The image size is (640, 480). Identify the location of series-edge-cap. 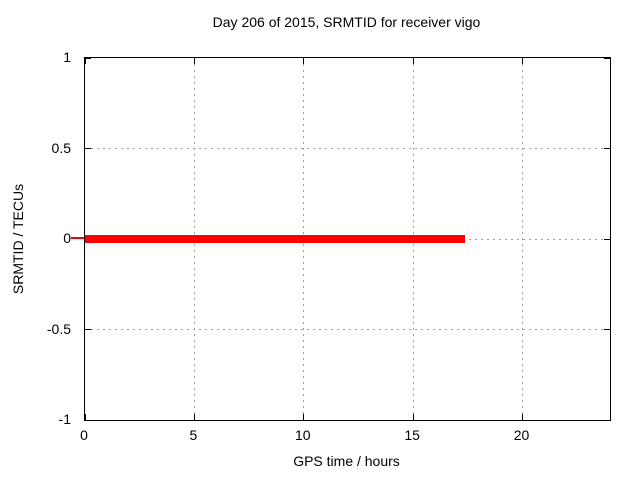
(77, 238).